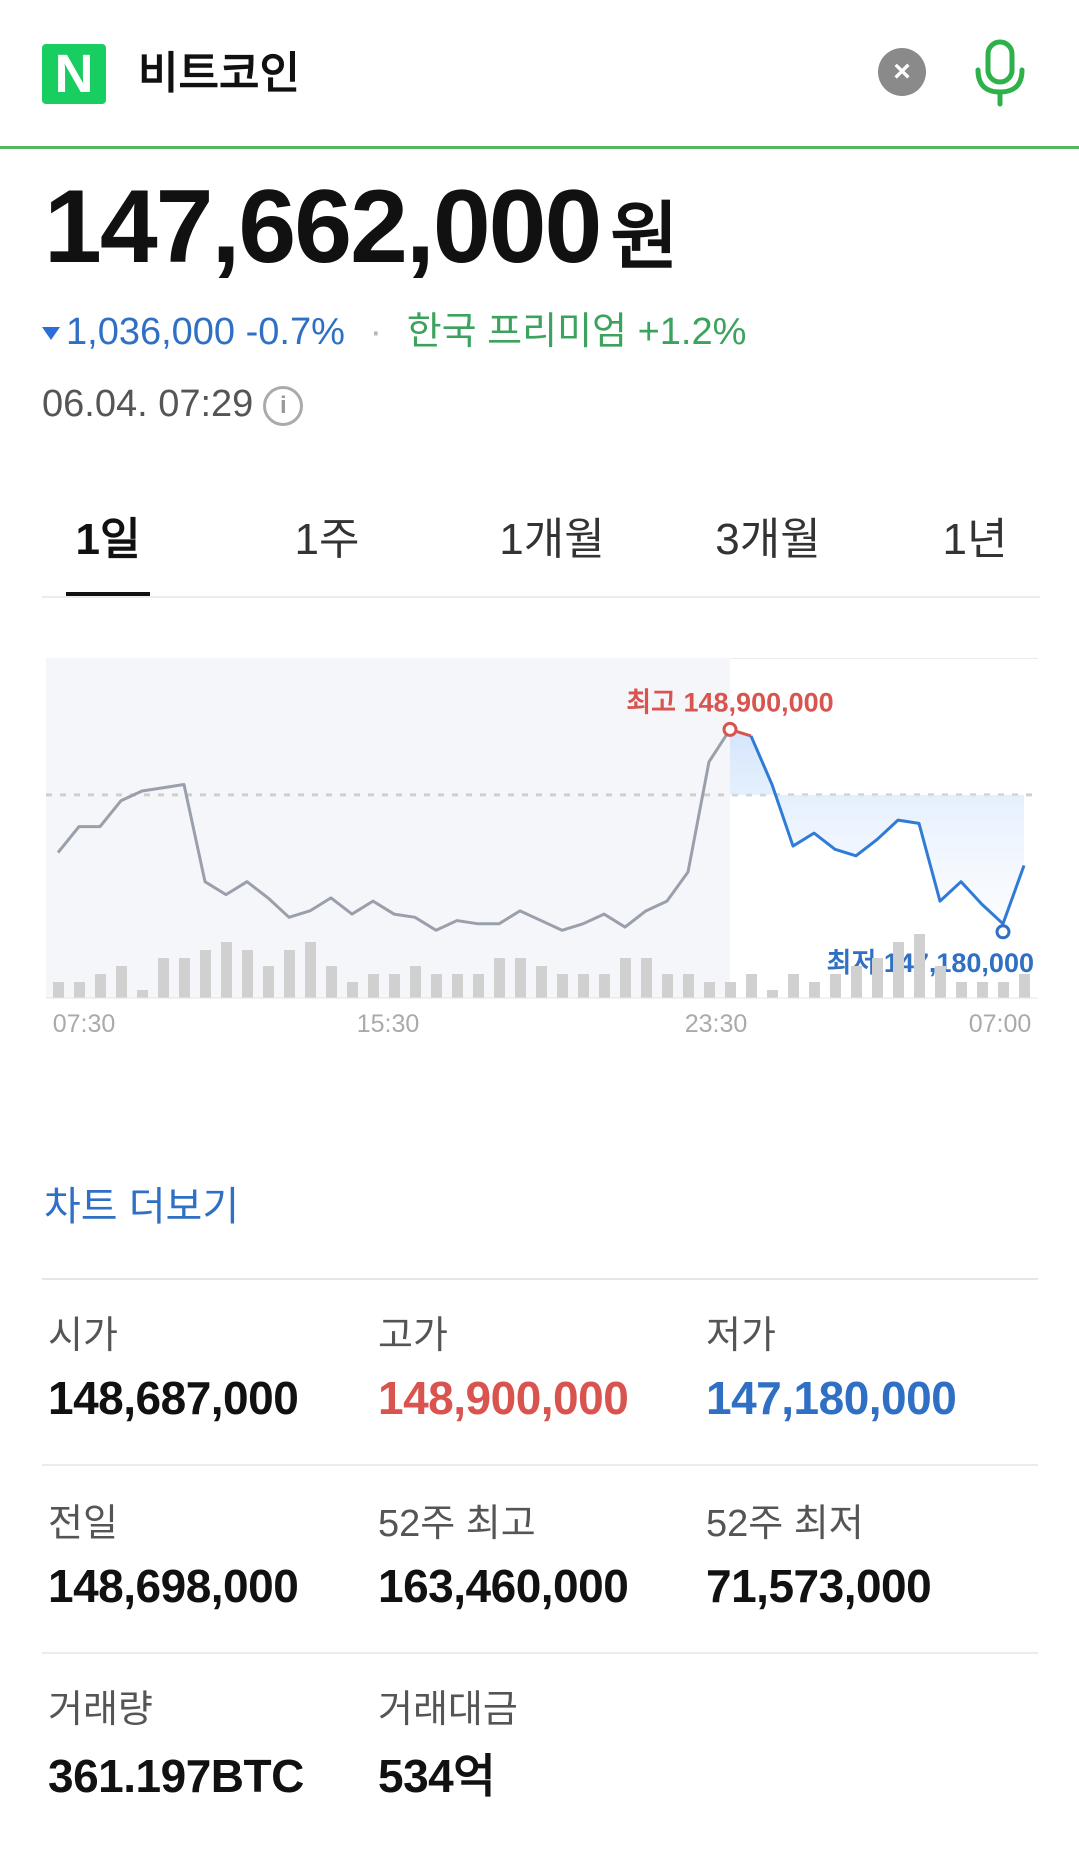 The image size is (1079, 1858). What do you see at coordinates (729, 702) in the screenshot?
I see `high-label: 최고 148,900,000` at bounding box center [729, 702].